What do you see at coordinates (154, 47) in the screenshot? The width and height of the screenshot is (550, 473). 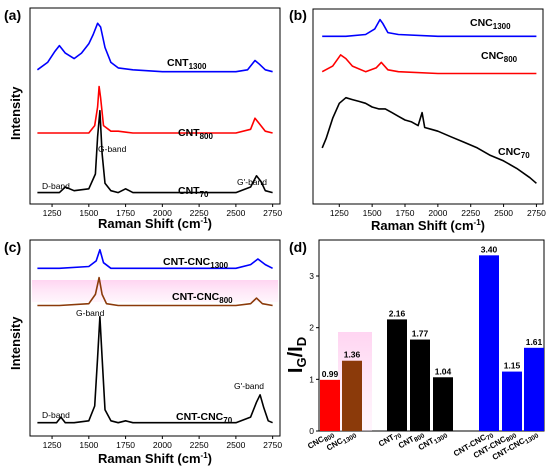 I see `series-line-cnt1300` at bounding box center [154, 47].